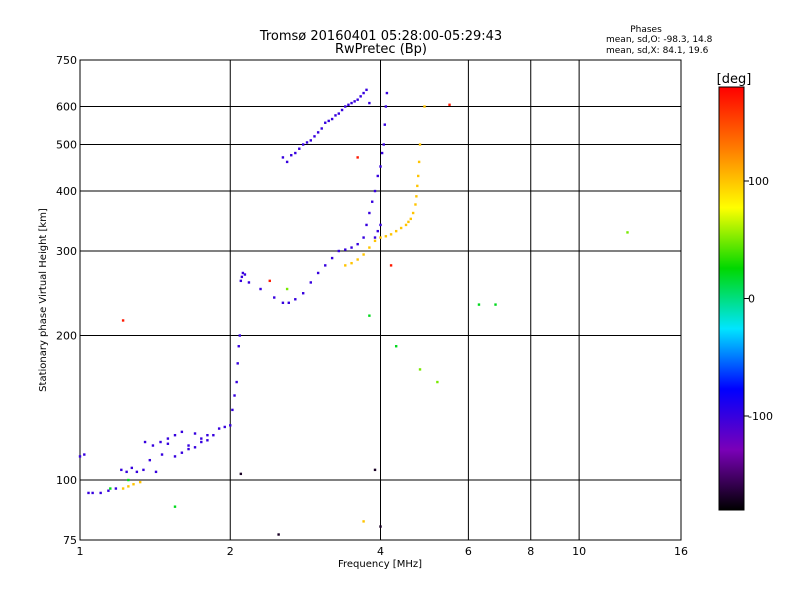 Image resolution: width=800 pixels, height=600 pixels. I want to click on x-tick-label: 6, so click(468, 551).